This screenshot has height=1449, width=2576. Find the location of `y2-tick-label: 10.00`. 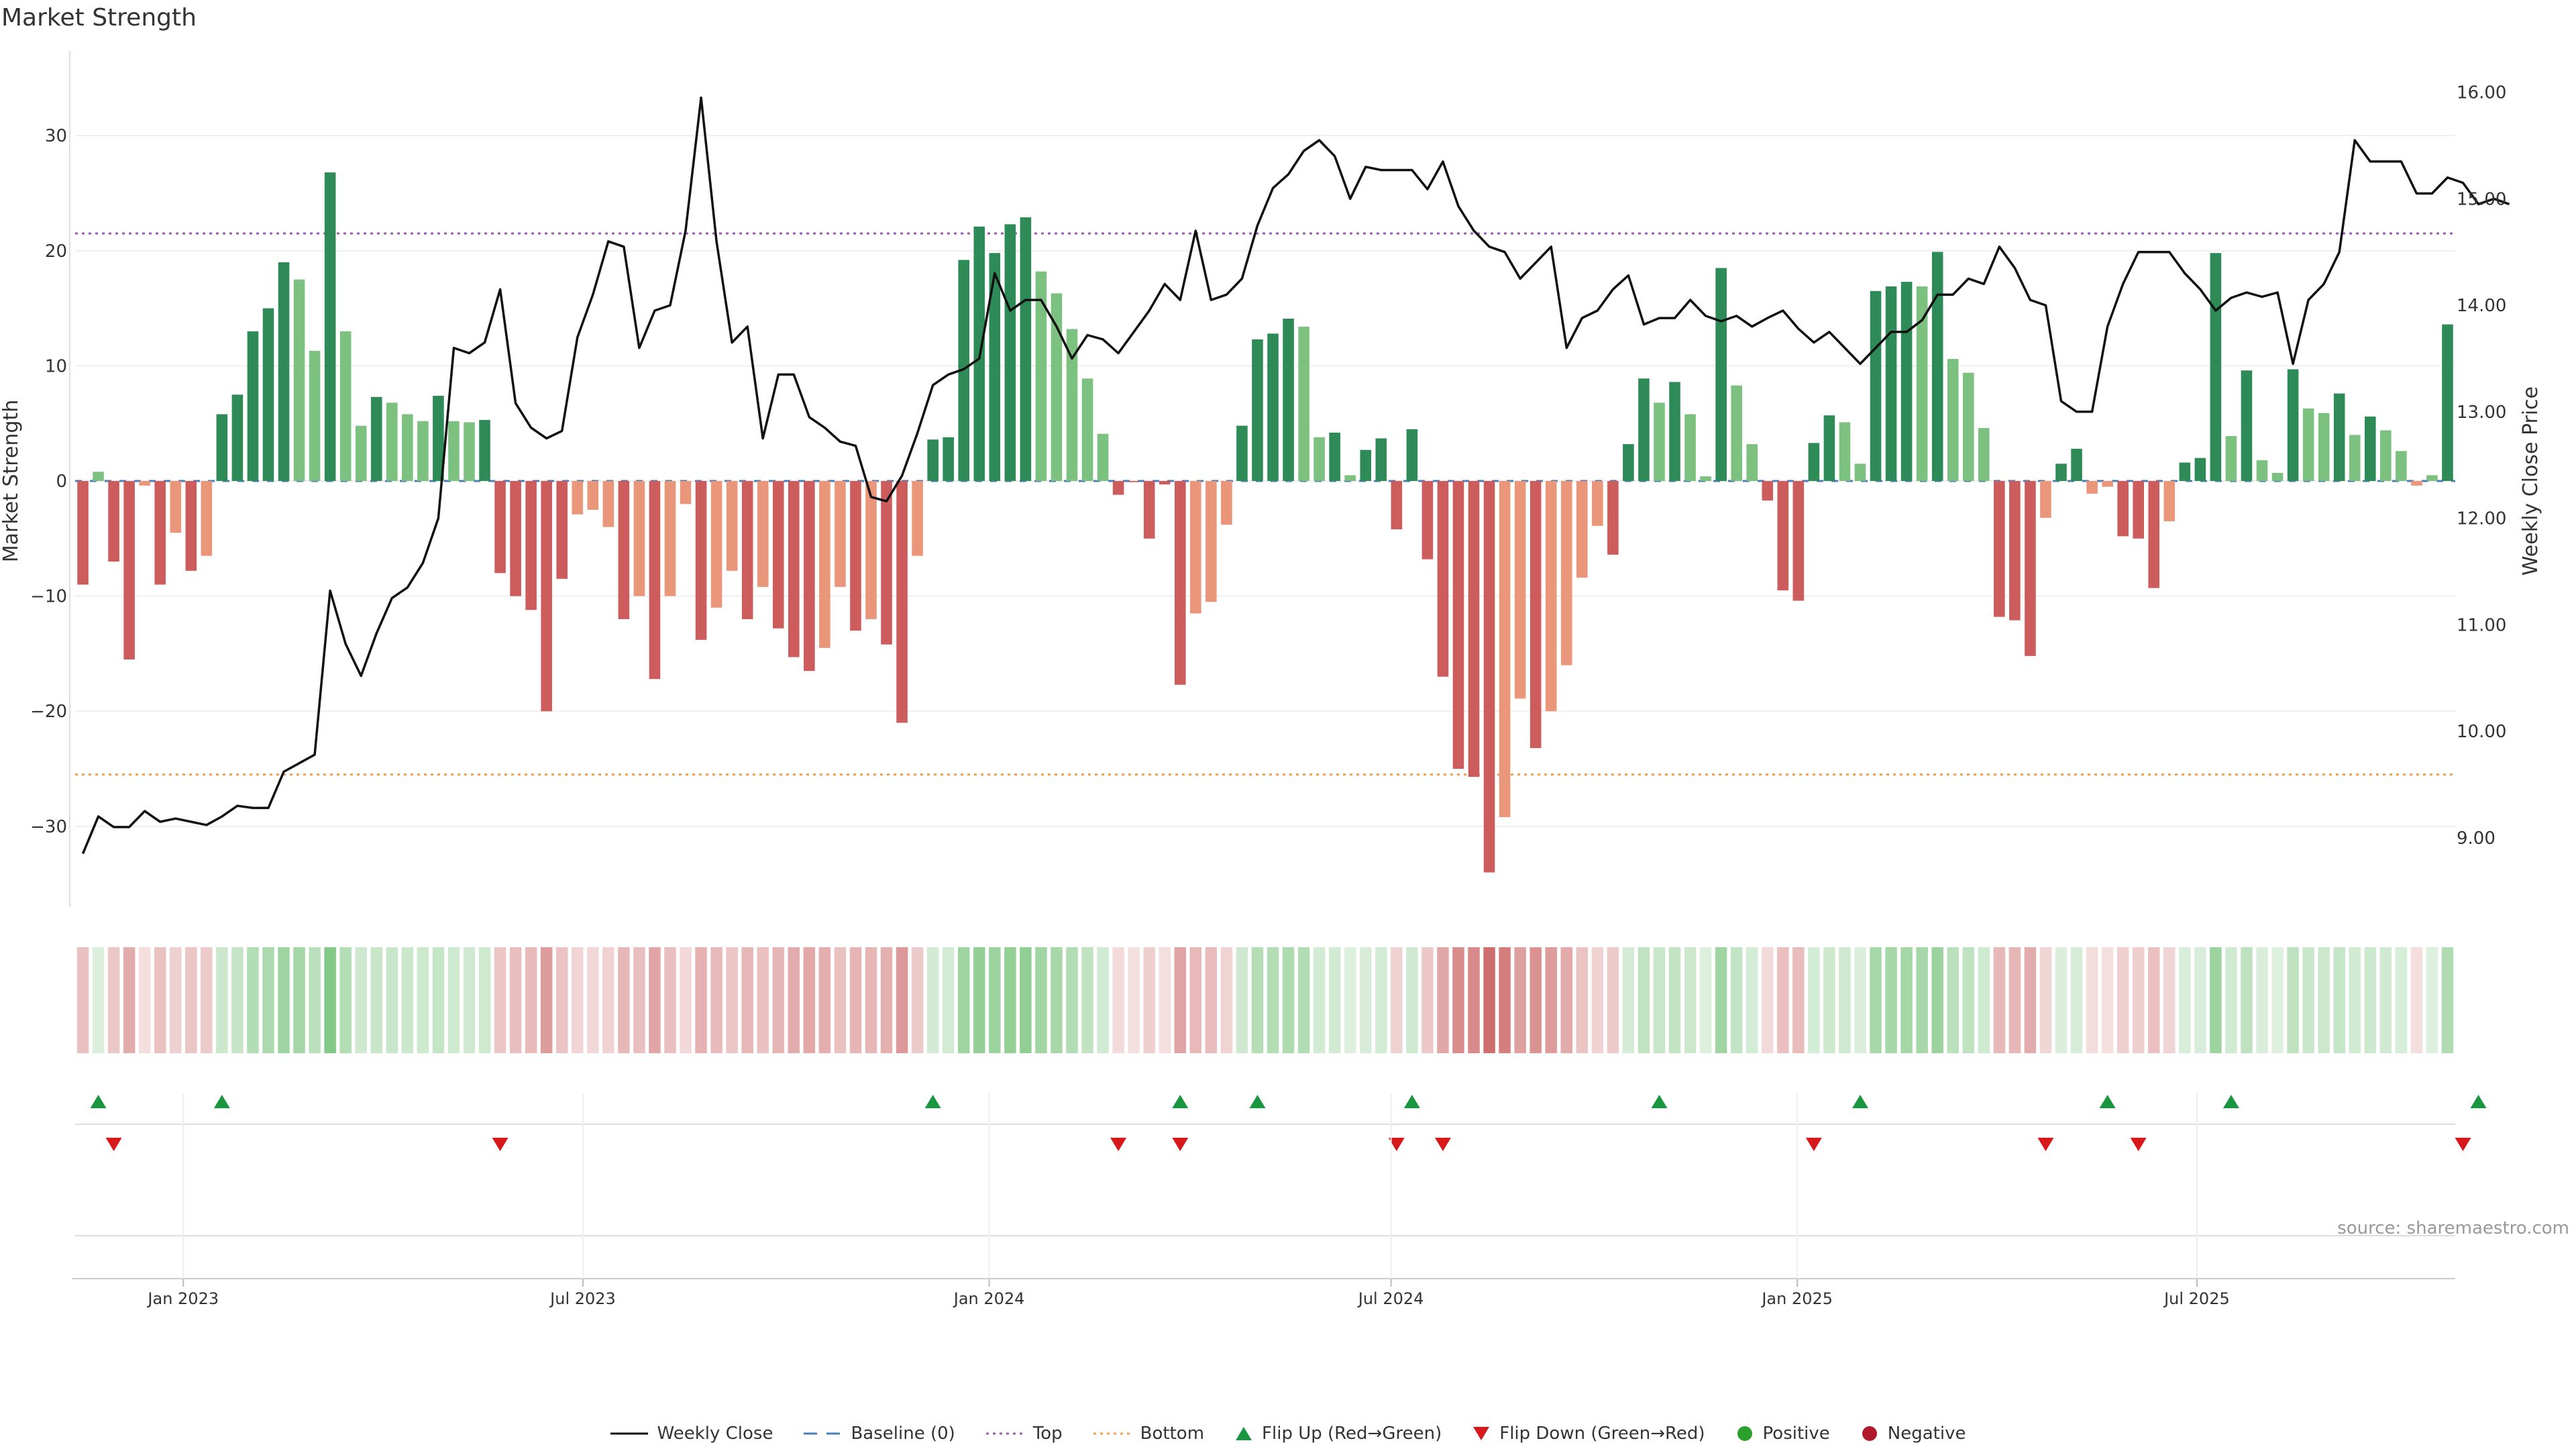

y2-tick-label: 10.00 is located at coordinates (2481, 732).